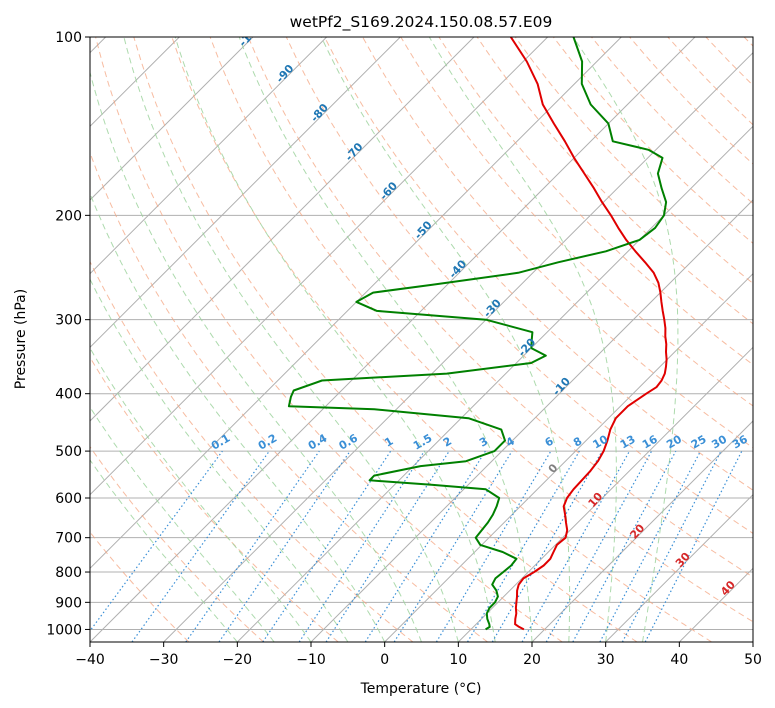 The height and width of the screenshot is (708, 775). What do you see at coordinates (68, 539) in the screenshot?
I see `y-tick-label: 700` at bounding box center [68, 539].